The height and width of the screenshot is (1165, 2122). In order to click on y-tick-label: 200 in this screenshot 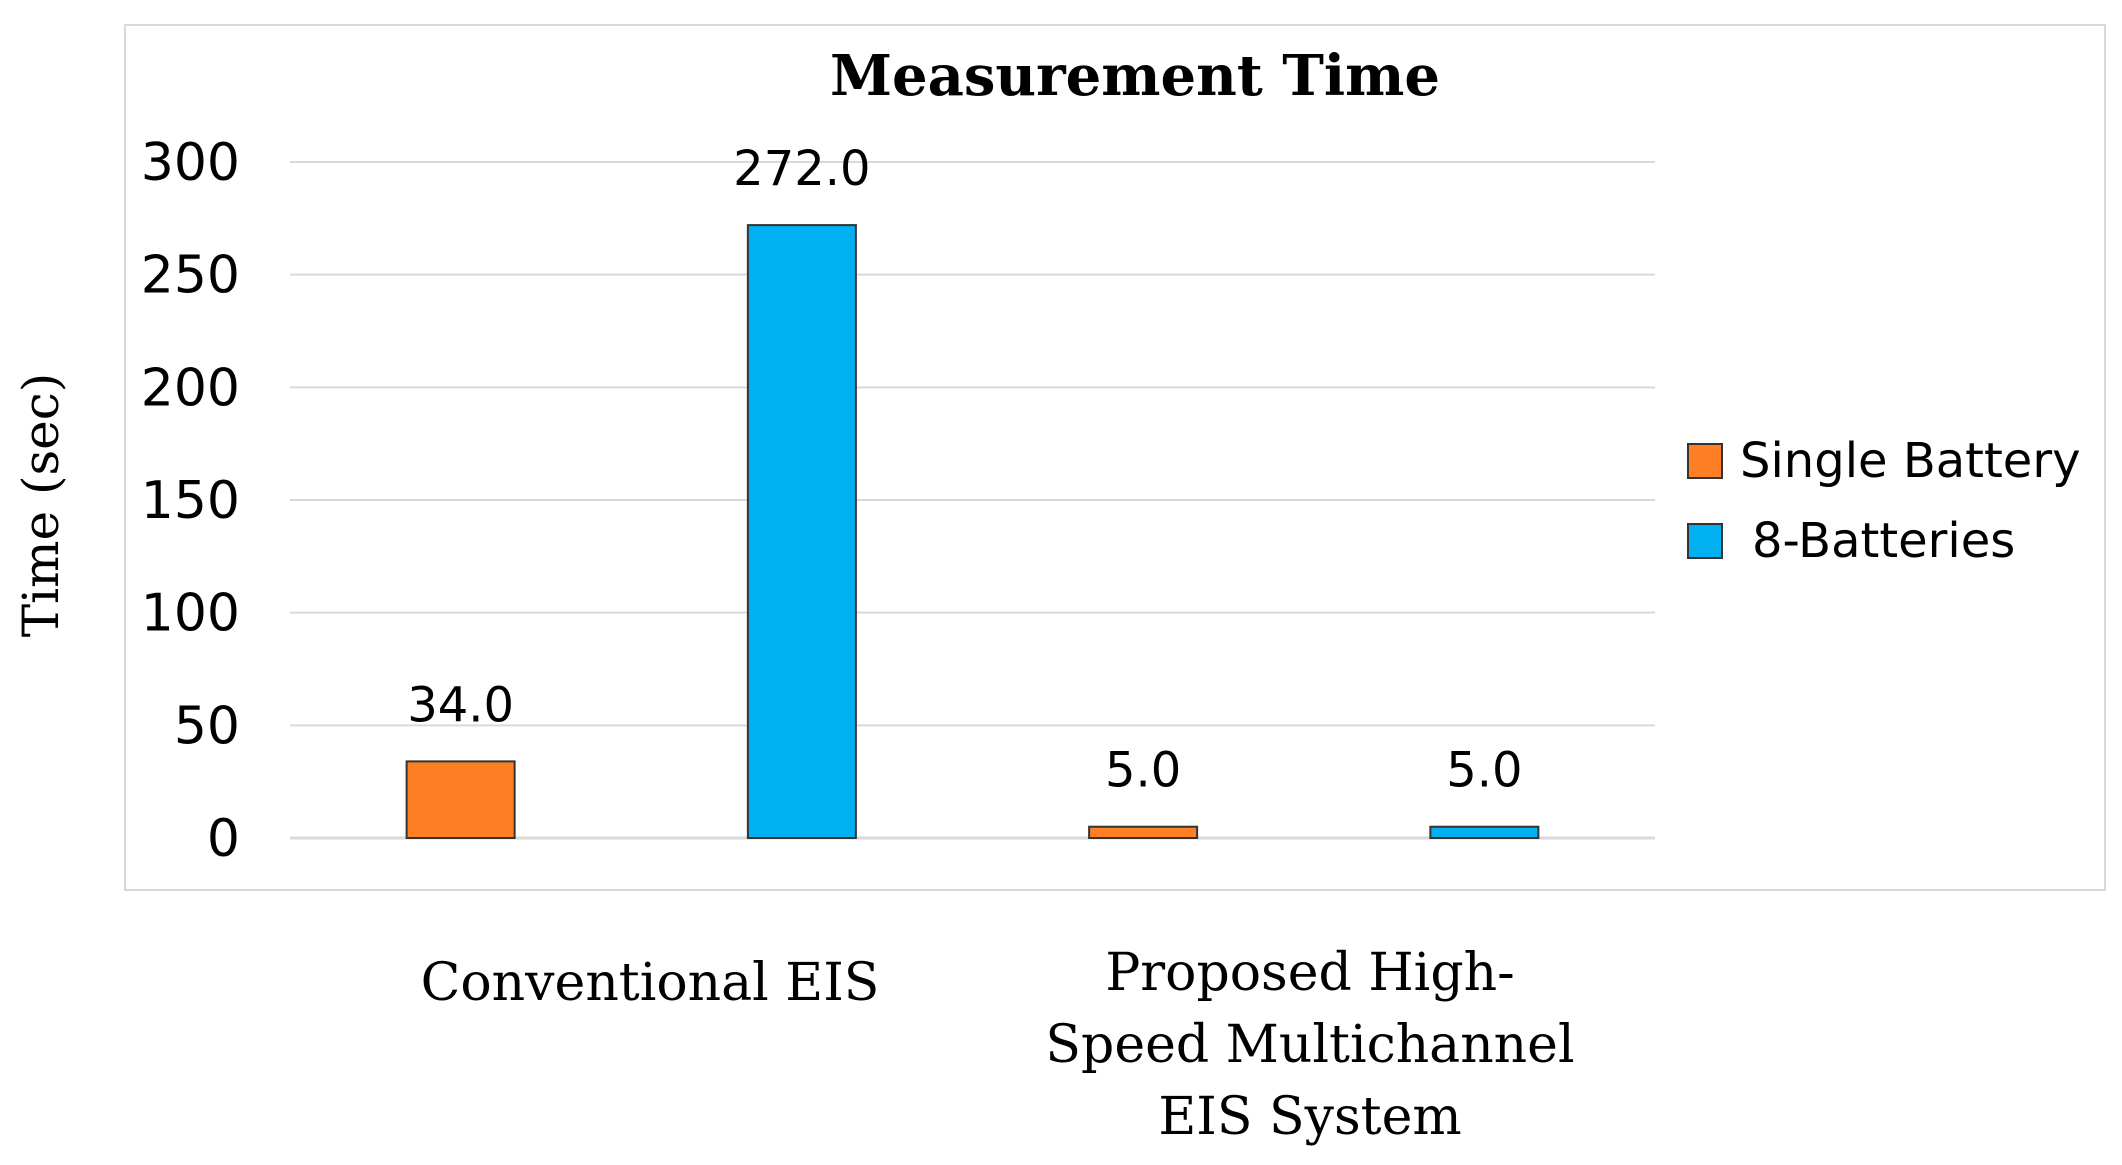, I will do `click(190, 388)`.